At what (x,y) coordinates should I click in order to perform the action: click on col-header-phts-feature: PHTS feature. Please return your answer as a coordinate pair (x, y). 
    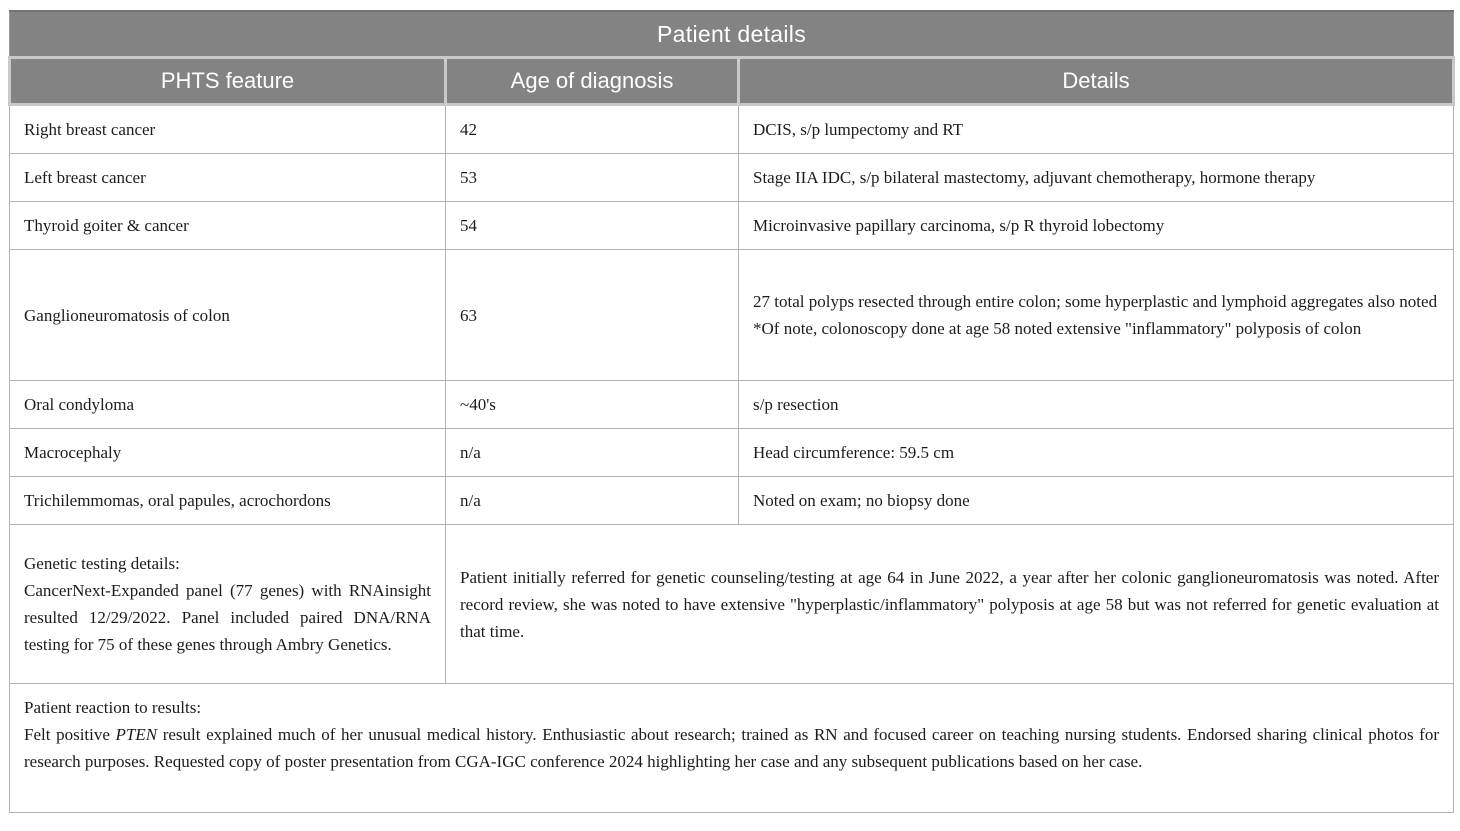
    Looking at the image, I should click on (227, 81).